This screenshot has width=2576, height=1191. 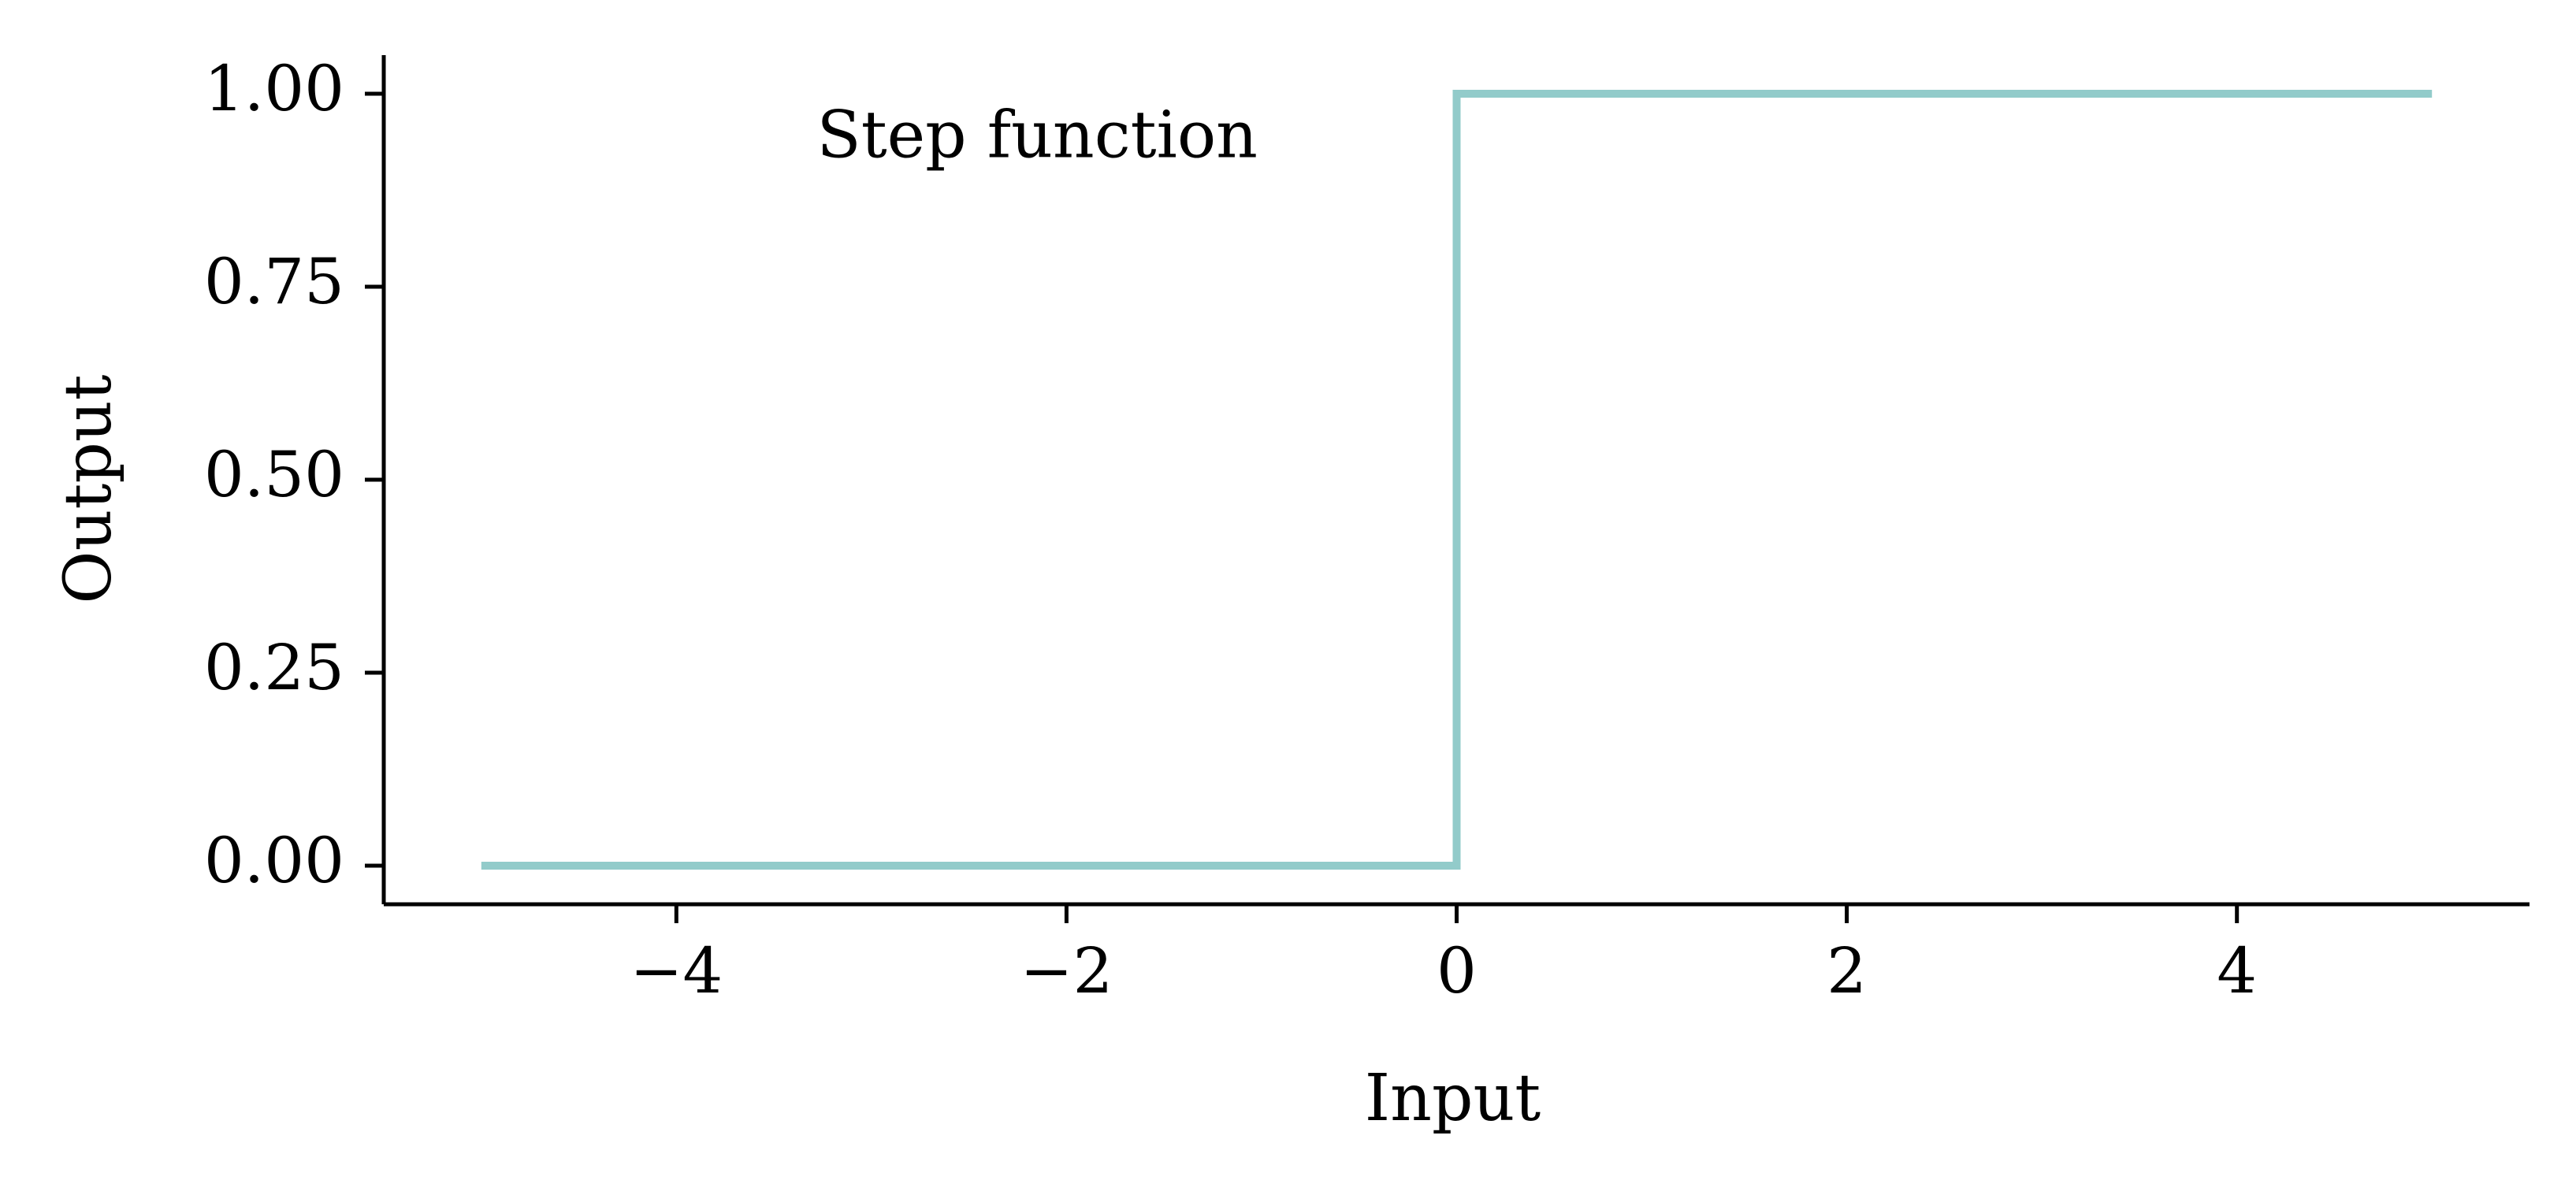 What do you see at coordinates (1037, 135) in the screenshot?
I see `annotation-step-function: Step function` at bounding box center [1037, 135].